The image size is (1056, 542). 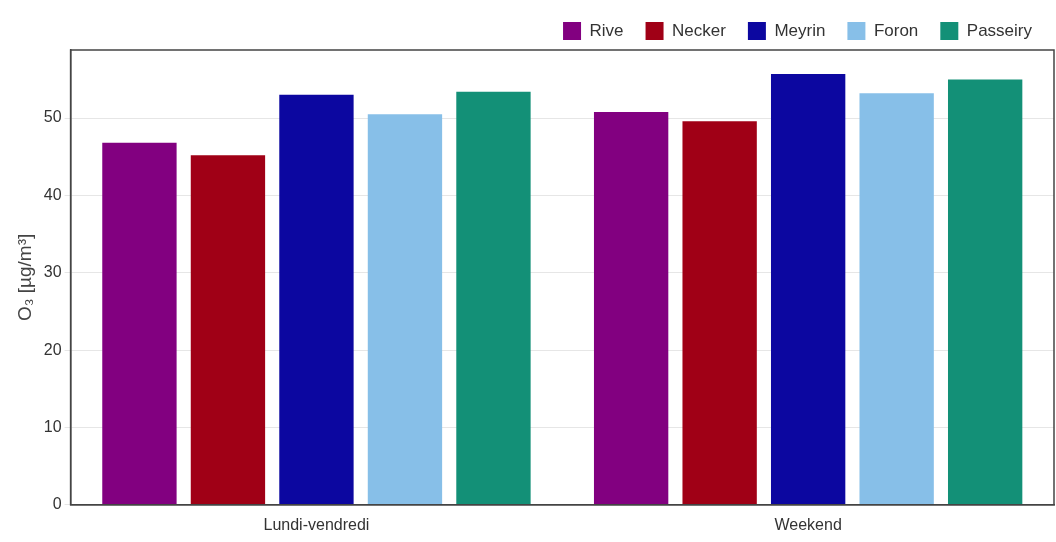 What do you see at coordinates (606, 30) in the screenshot?
I see `legend-label: Rive` at bounding box center [606, 30].